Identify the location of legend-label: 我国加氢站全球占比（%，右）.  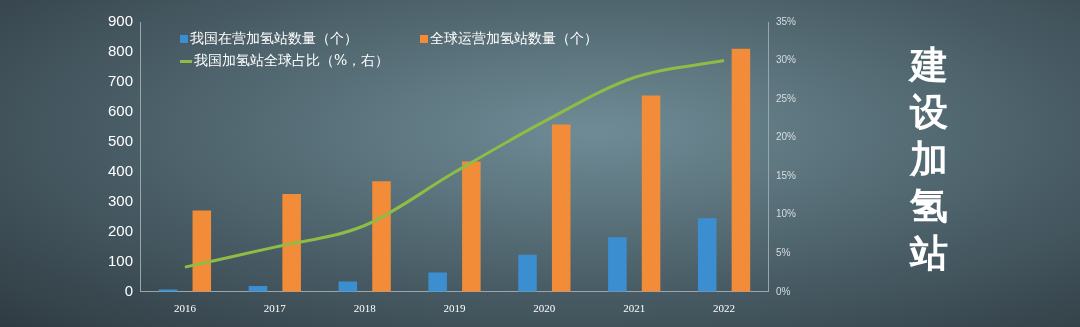
(292, 61).